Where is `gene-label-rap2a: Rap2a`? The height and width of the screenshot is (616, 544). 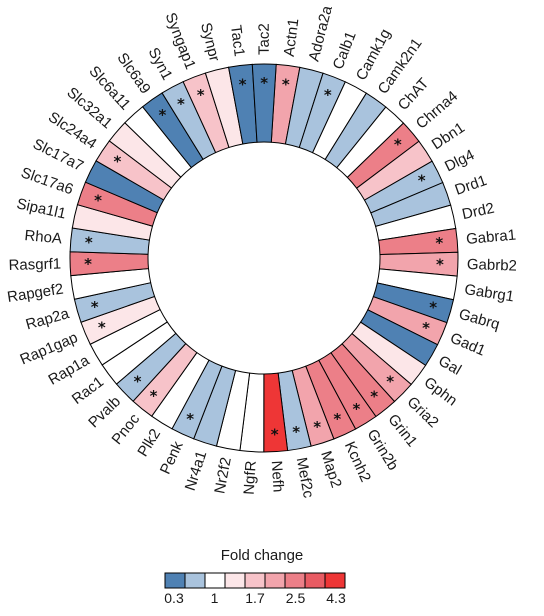
gene-label-rap2a: Rap2a is located at coordinates (48, 319).